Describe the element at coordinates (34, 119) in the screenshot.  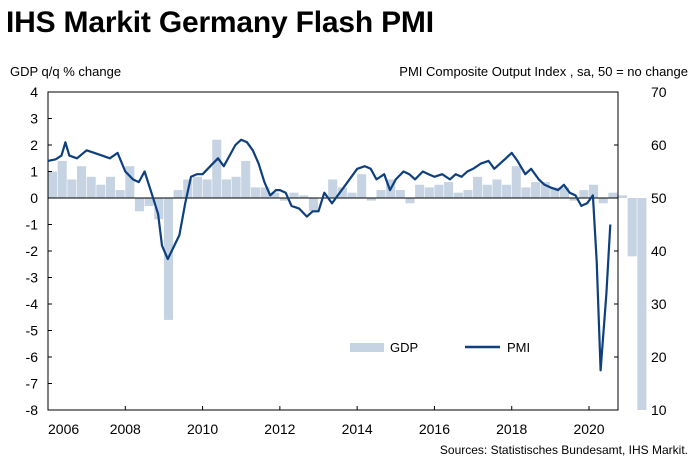
I see `left-tick-label: 3` at that location.